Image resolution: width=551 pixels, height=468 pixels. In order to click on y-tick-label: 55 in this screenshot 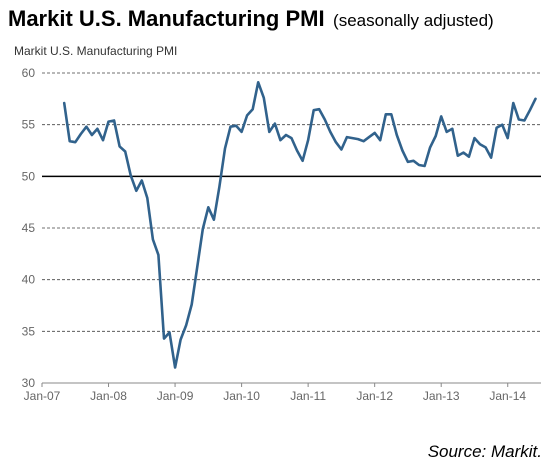, I will do `click(29, 125)`.